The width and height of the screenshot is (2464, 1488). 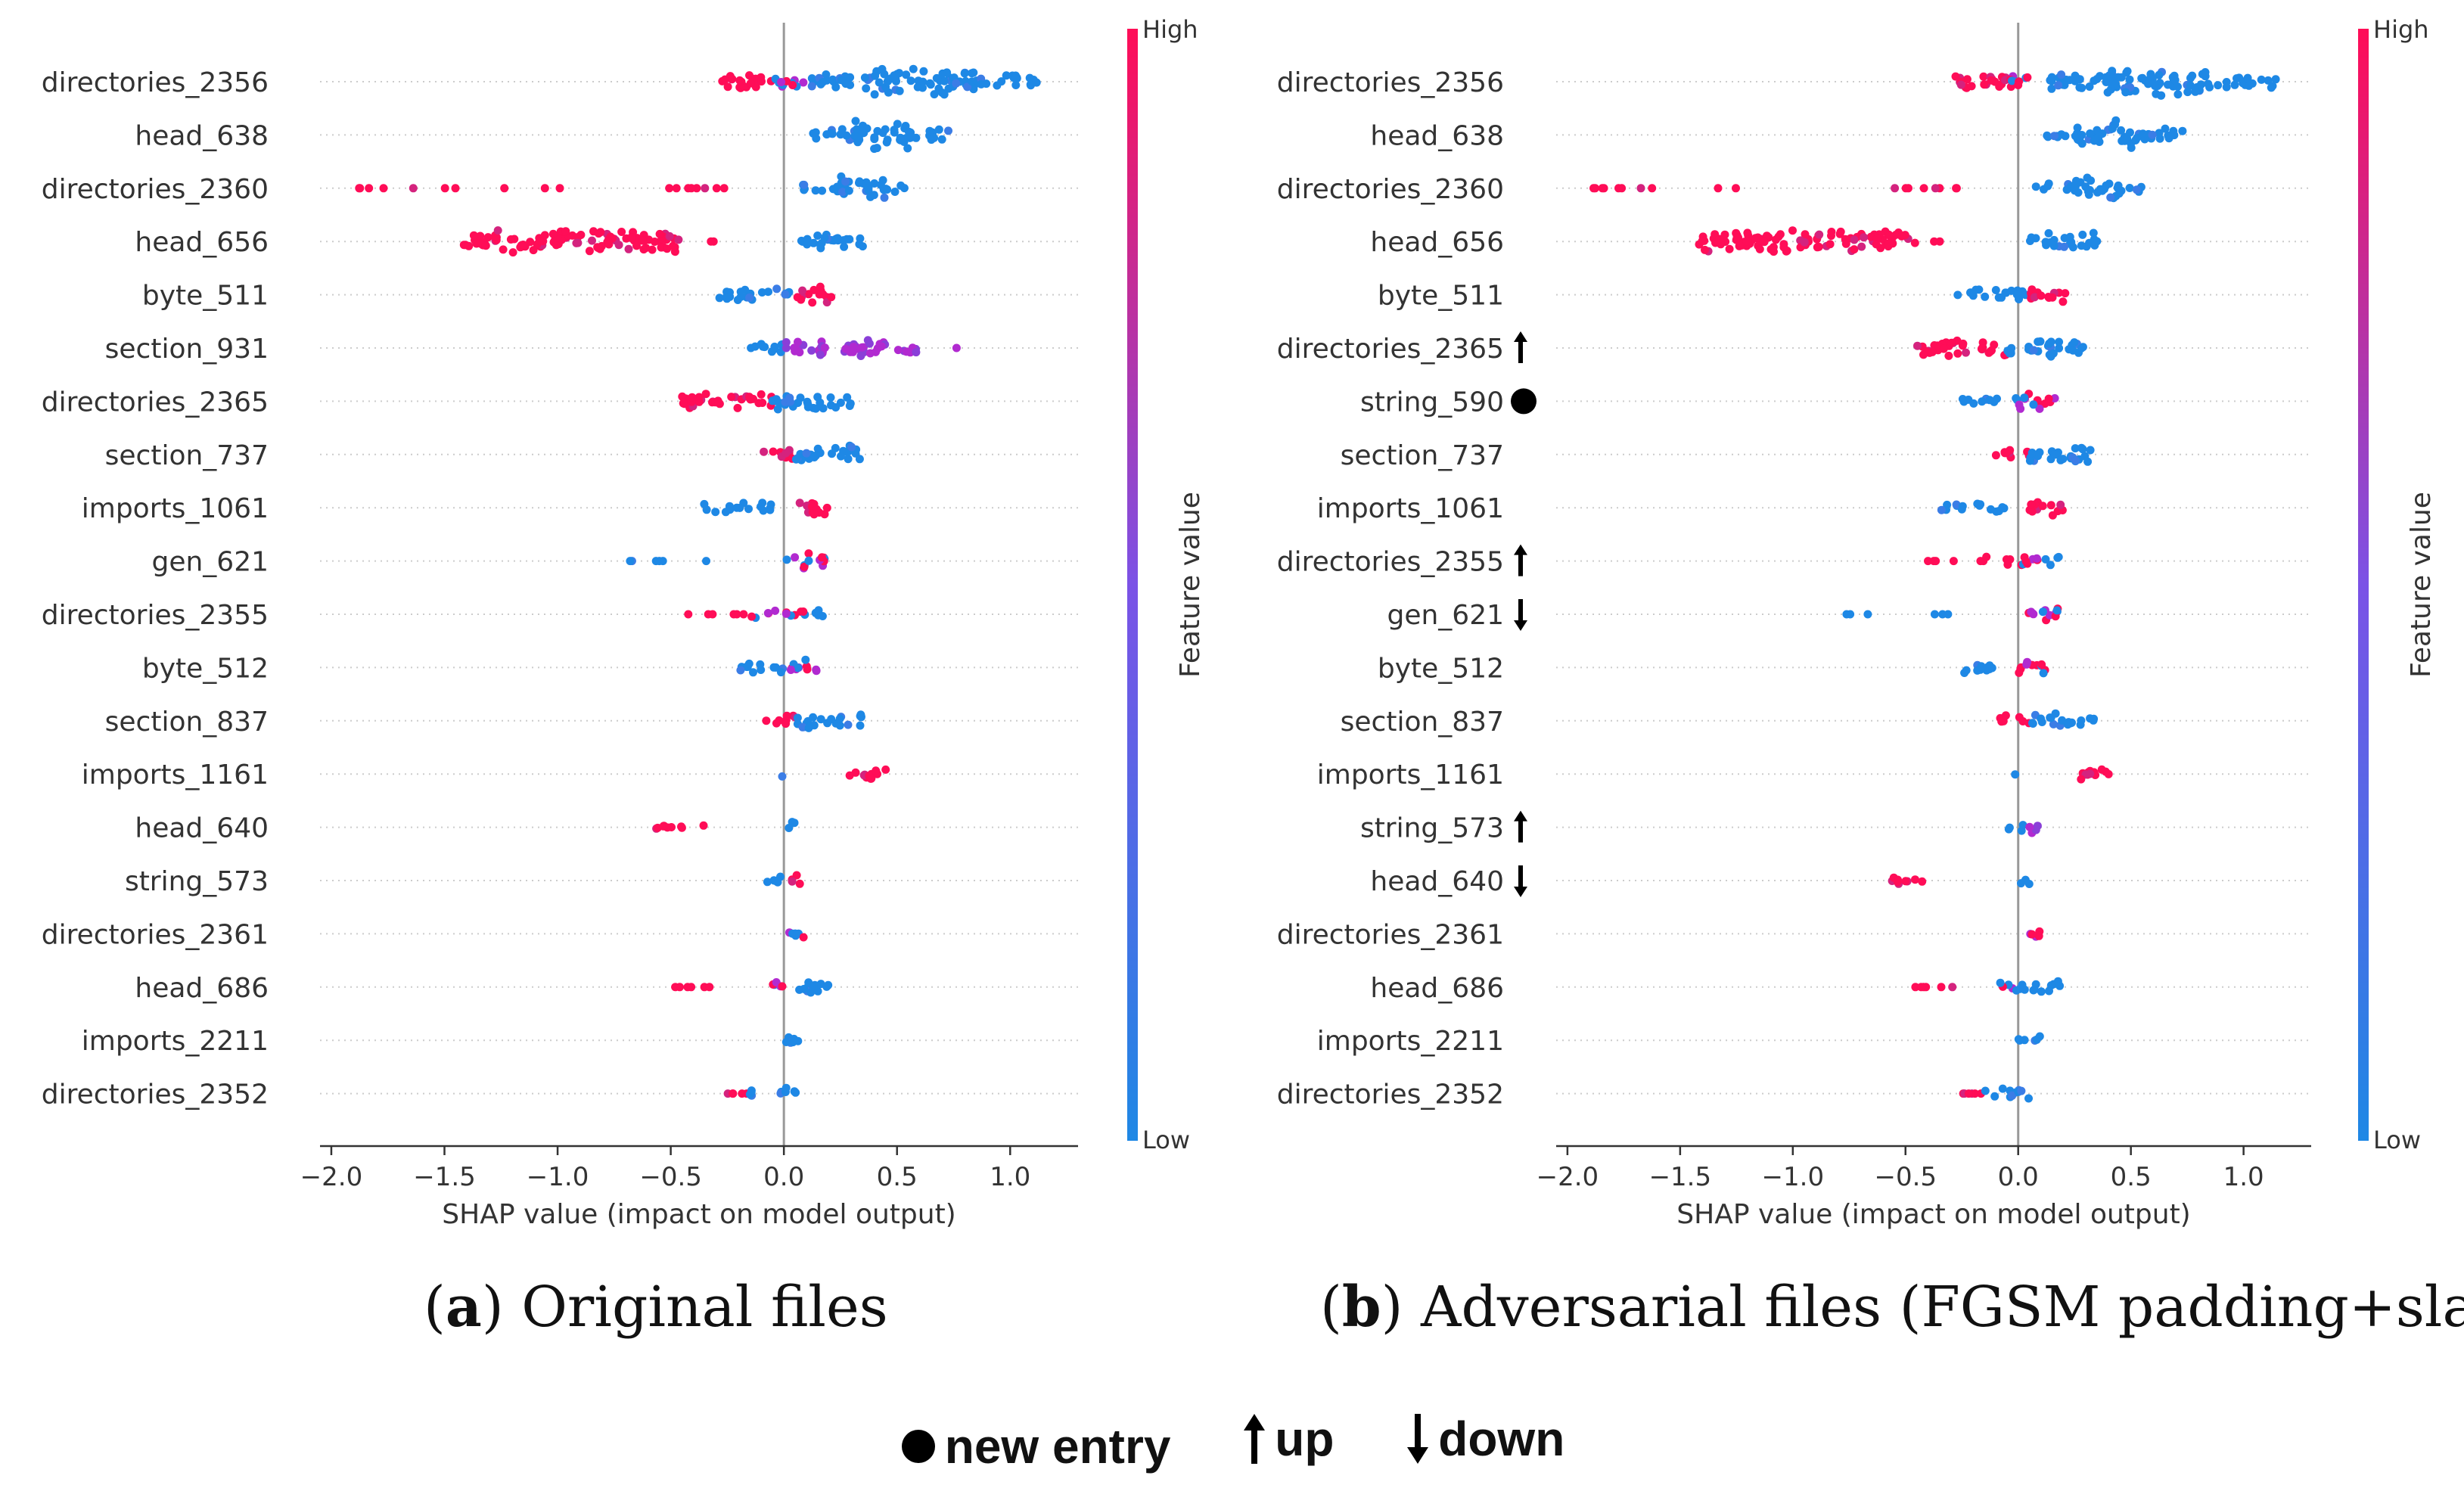 What do you see at coordinates (187, 723) in the screenshot?
I see `feature-label: section_837` at bounding box center [187, 723].